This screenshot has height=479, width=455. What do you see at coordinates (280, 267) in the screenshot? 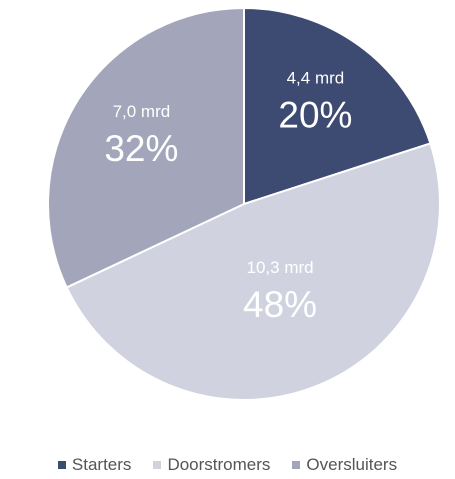
I see `slice-amount-label-doorstromers: 10,3 mrd` at bounding box center [280, 267].